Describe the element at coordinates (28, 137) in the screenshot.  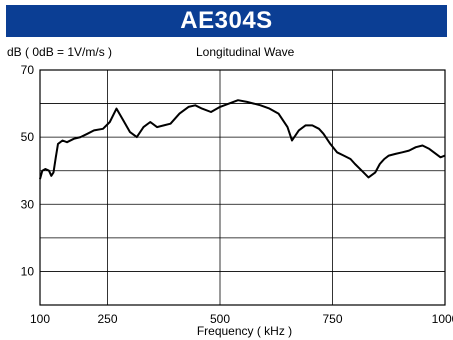
I see `y-tick-label: 50` at that location.